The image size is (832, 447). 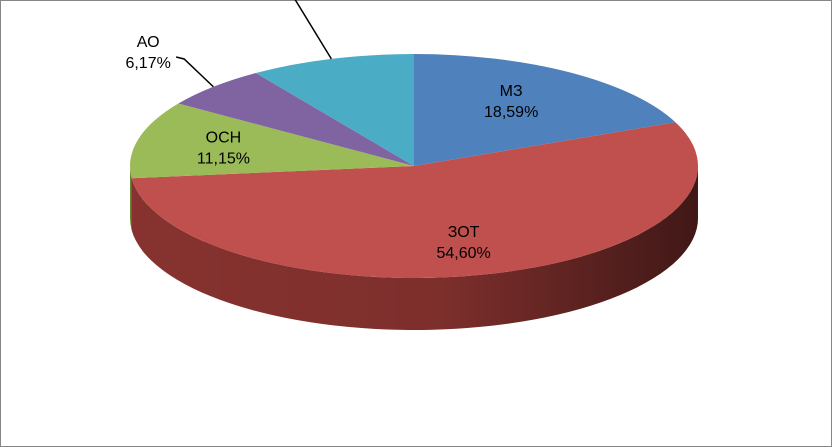 I want to click on leader-line-ао, so click(x=194, y=72).